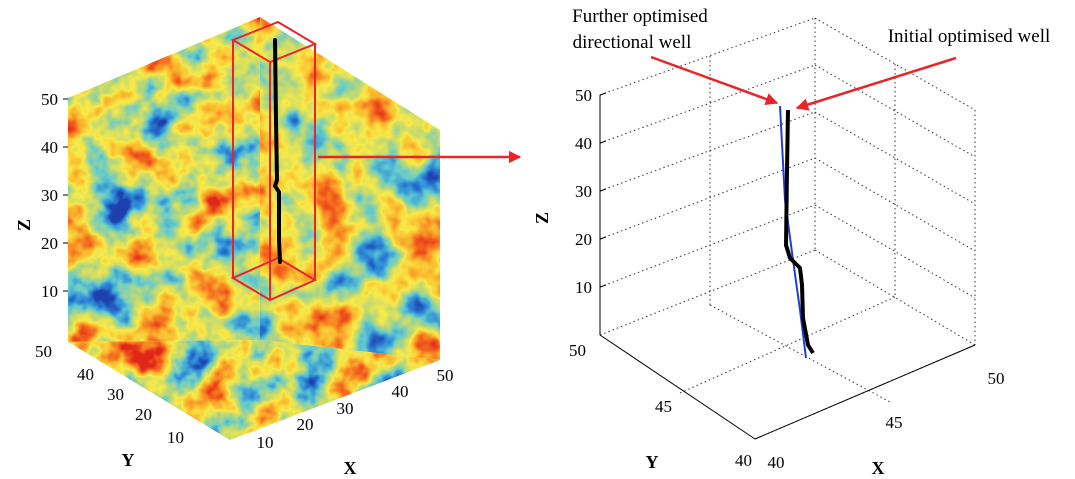 This screenshot has width=1075, height=479. Describe the element at coordinates (400, 391) in the screenshot. I see `left-x-tick-40: 40` at that location.